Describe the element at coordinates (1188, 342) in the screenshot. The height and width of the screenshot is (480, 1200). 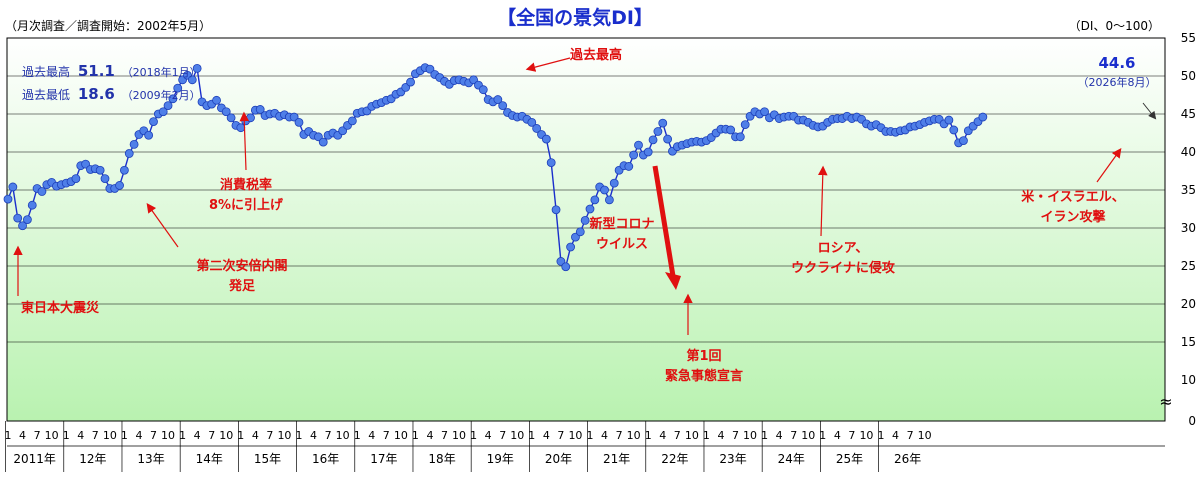
I see `y-tick-label: 15` at that location.